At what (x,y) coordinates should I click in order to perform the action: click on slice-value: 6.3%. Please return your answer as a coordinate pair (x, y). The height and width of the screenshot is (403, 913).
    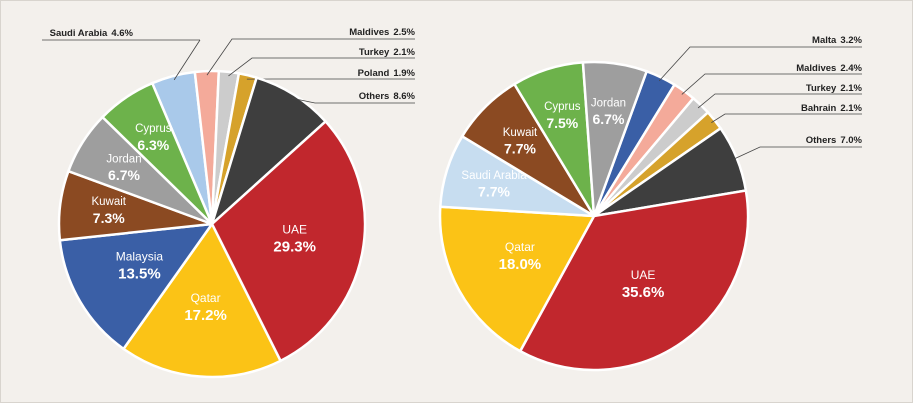
    Looking at the image, I should click on (153, 145).